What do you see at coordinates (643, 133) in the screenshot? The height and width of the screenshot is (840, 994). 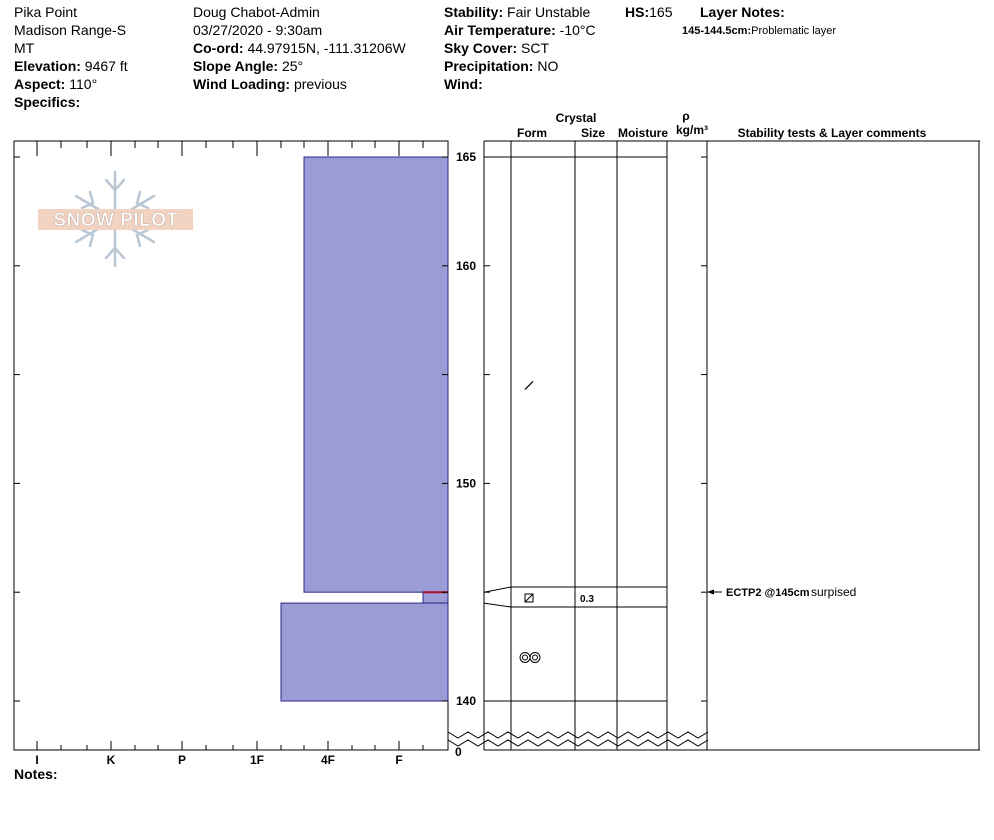 I see `moisture-header: Moisture` at bounding box center [643, 133].